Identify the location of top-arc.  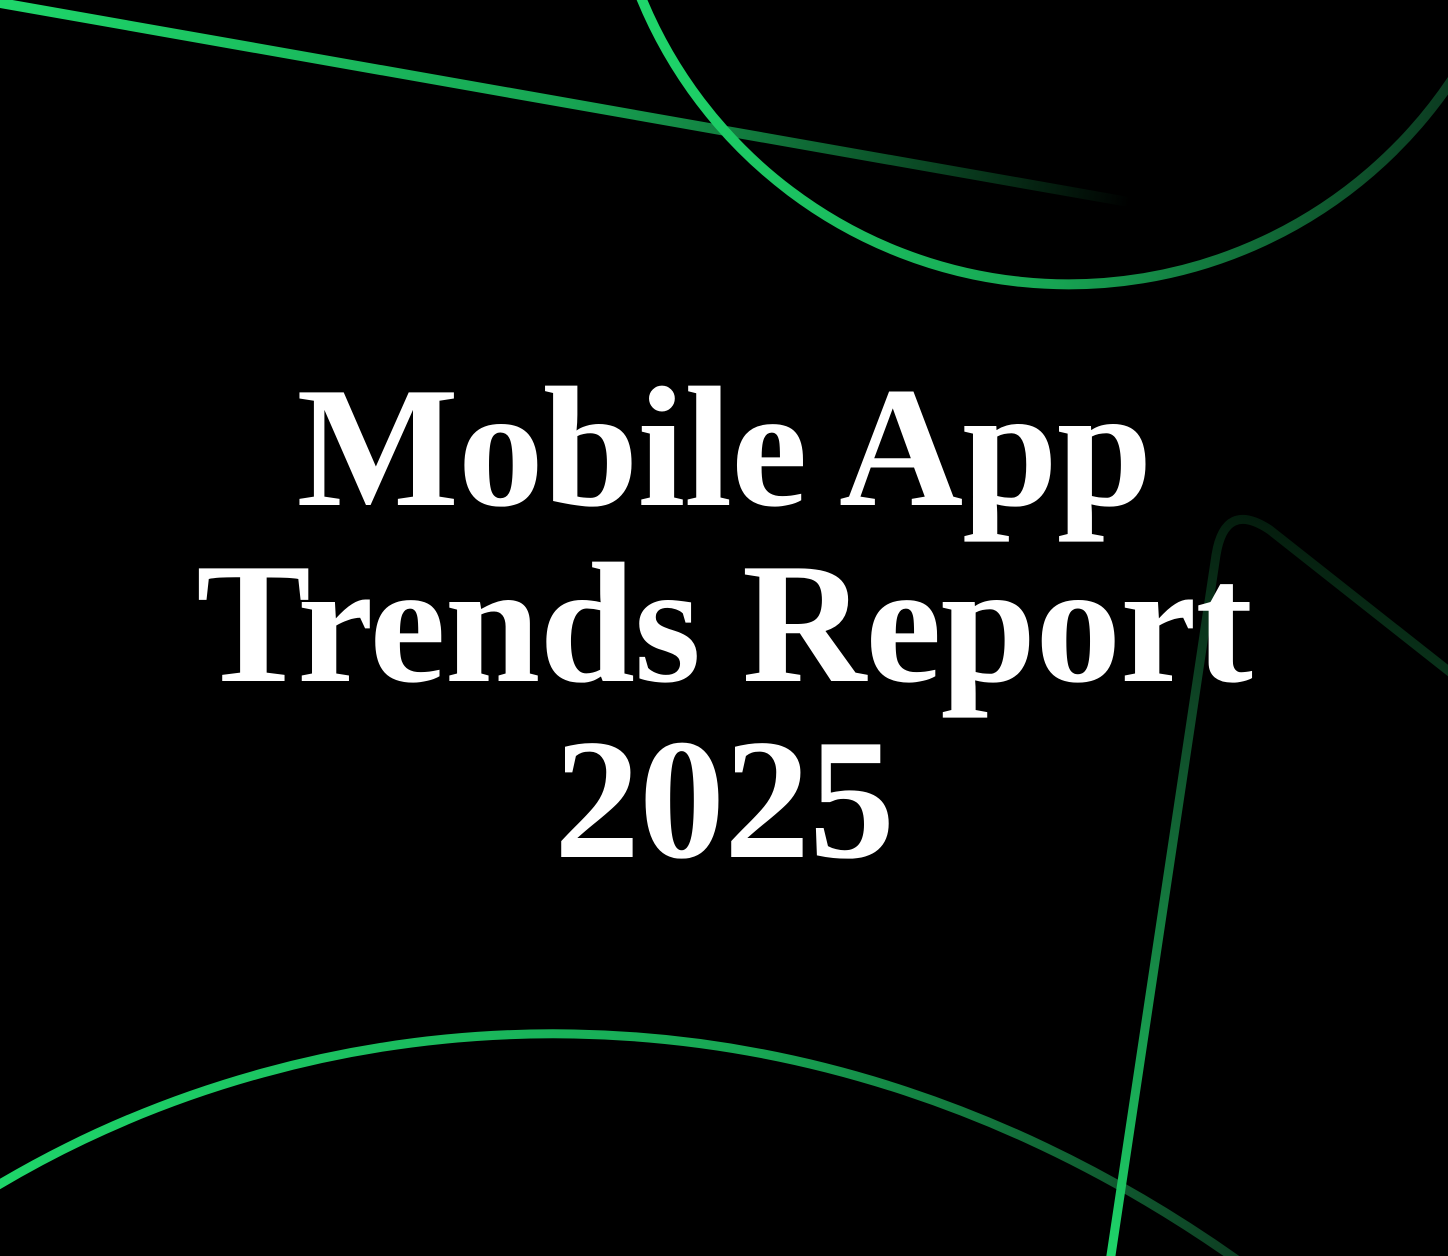
(1042, 145).